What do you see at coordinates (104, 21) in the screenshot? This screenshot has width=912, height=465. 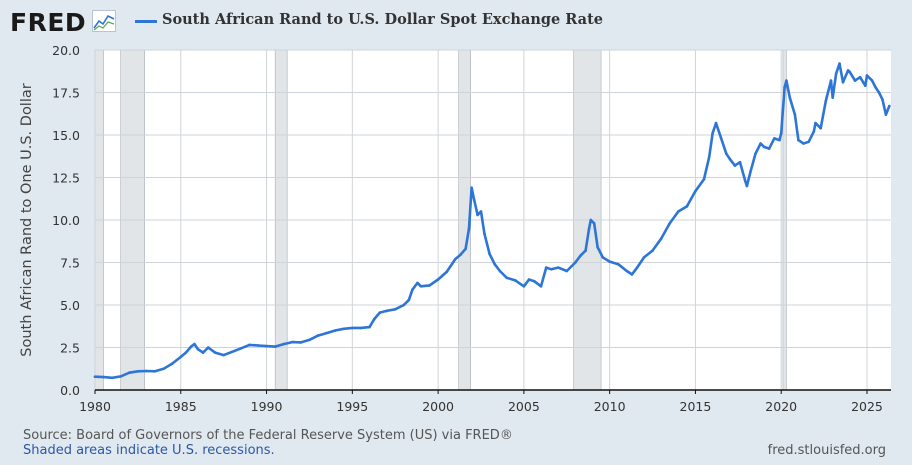 I see `fred-graph-icon` at bounding box center [104, 21].